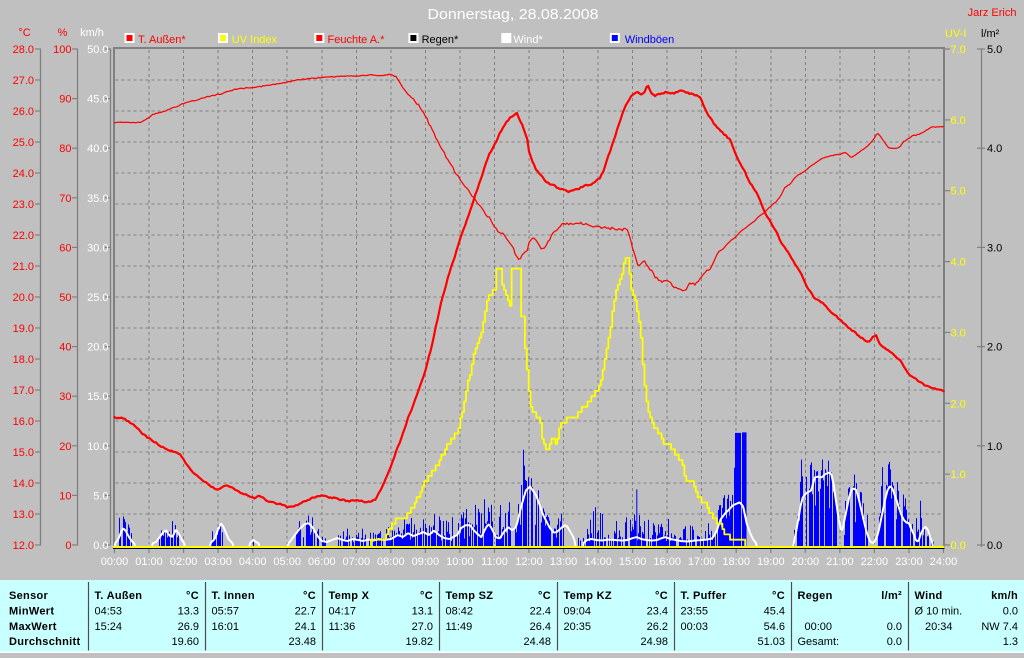  What do you see at coordinates (109, 612) in the screenshot?
I see `svg-text: 04:53` at bounding box center [109, 612].